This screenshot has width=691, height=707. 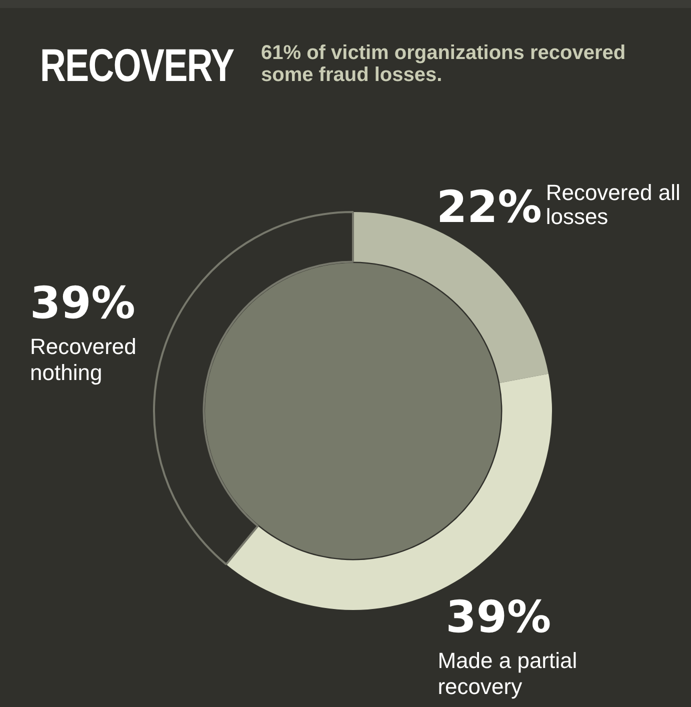 I want to click on data-label: 22%, so click(x=489, y=208).